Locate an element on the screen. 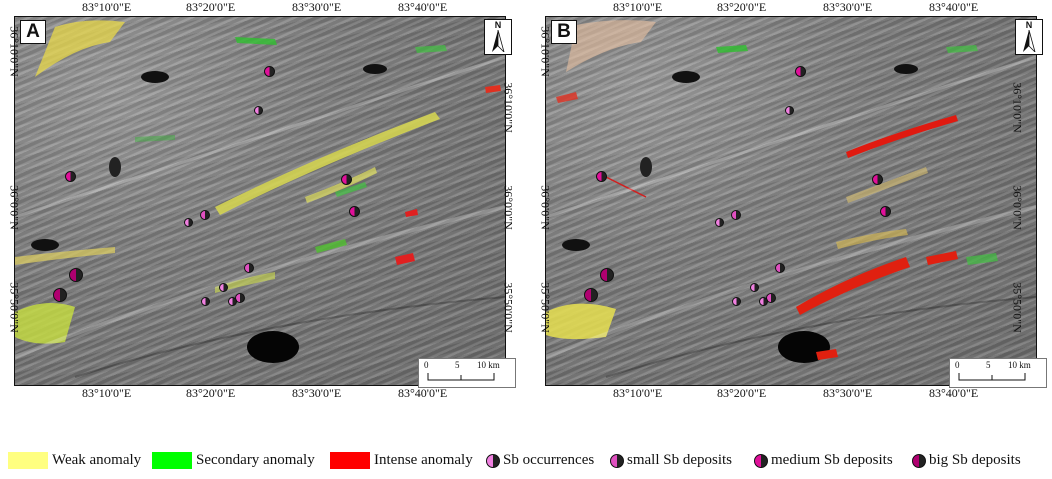 Image resolution: width=1052 pixels, height=479 pixels. big-sb-deposit-icon is located at coordinates (919, 460).